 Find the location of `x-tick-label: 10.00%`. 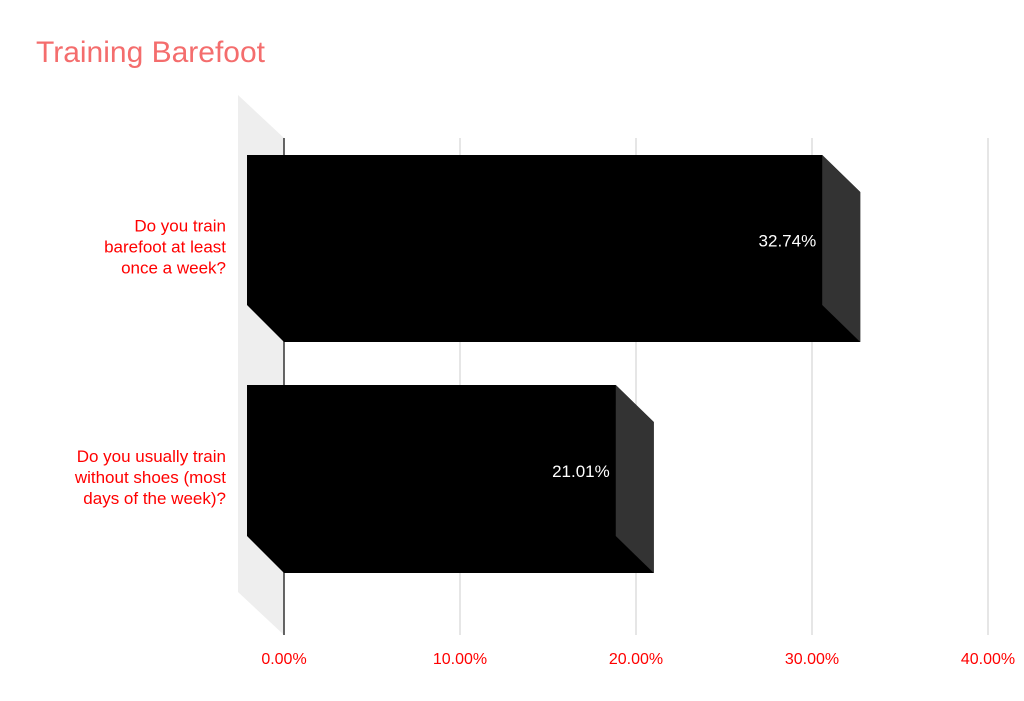

x-tick-label: 10.00% is located at coordinates (460, 659).